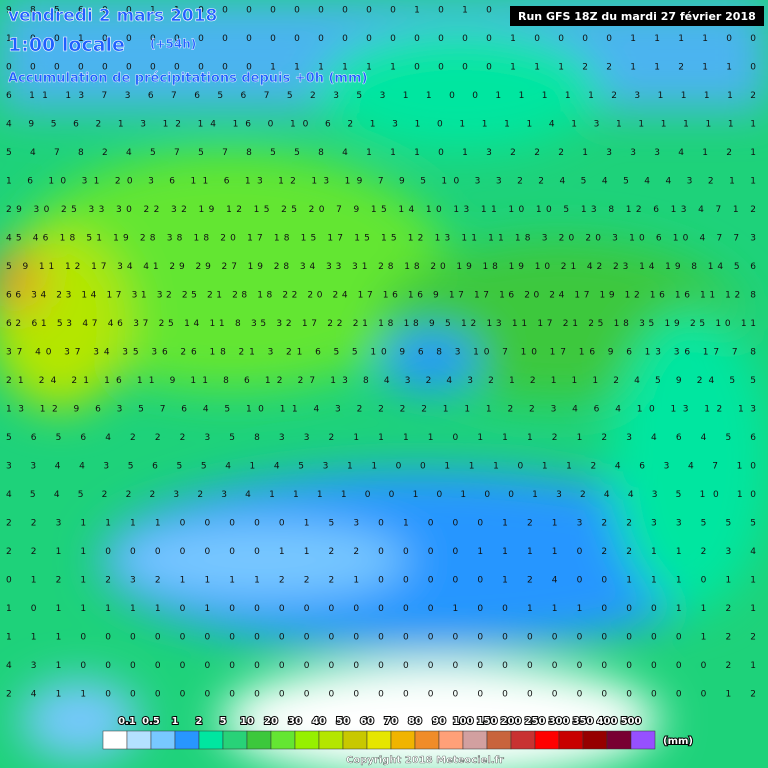 The height and width of the screenshot is (768, 768). Describe the element at coordinates (173, 44) in the screenshot. I see `lead: (+54h)` at that location.